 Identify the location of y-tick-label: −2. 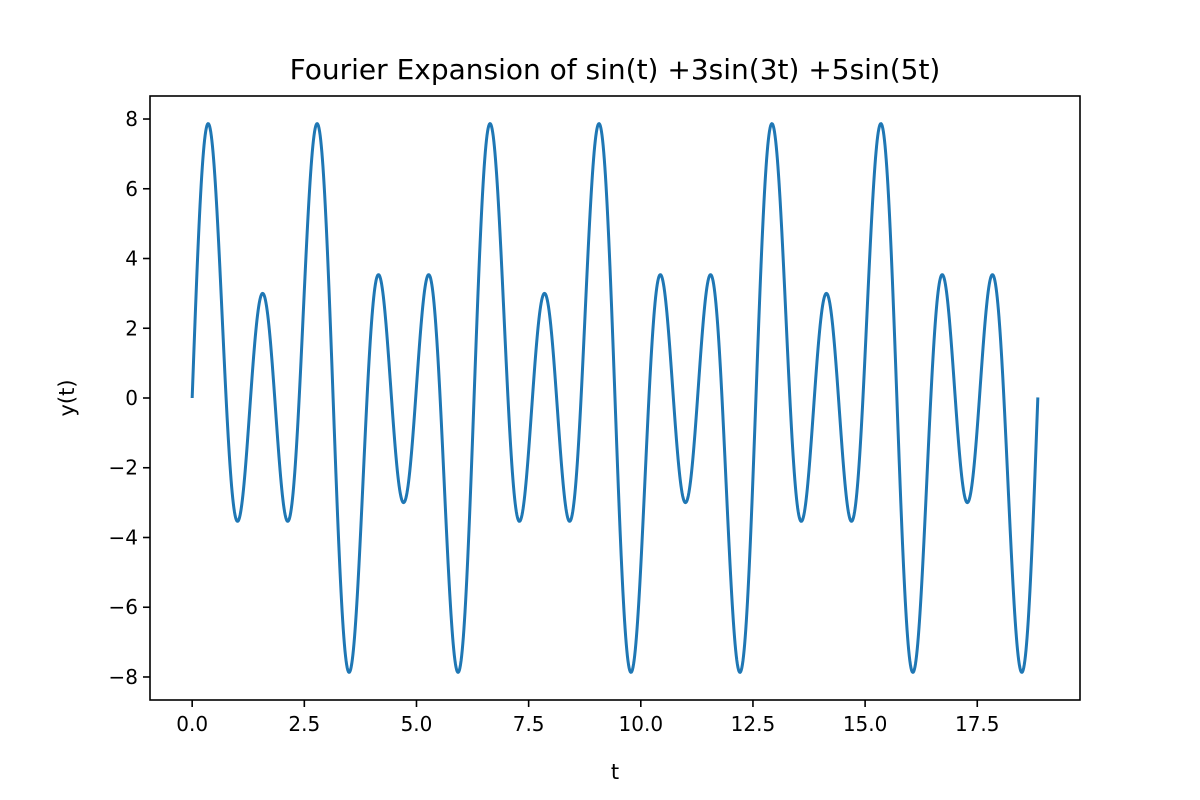
(123, 468).